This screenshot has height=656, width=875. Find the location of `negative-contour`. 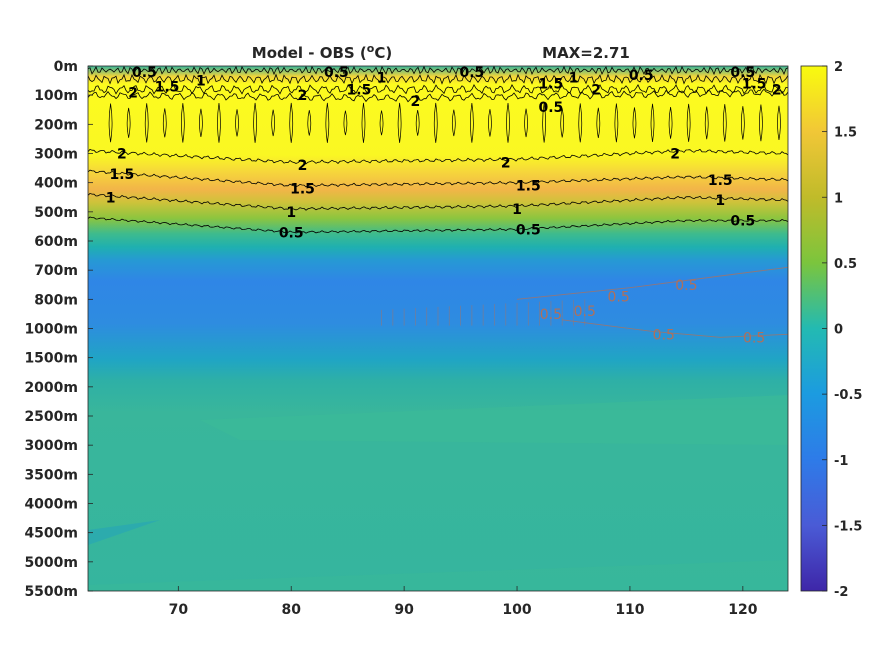

negative-contour is located at coordinates (652, 283).